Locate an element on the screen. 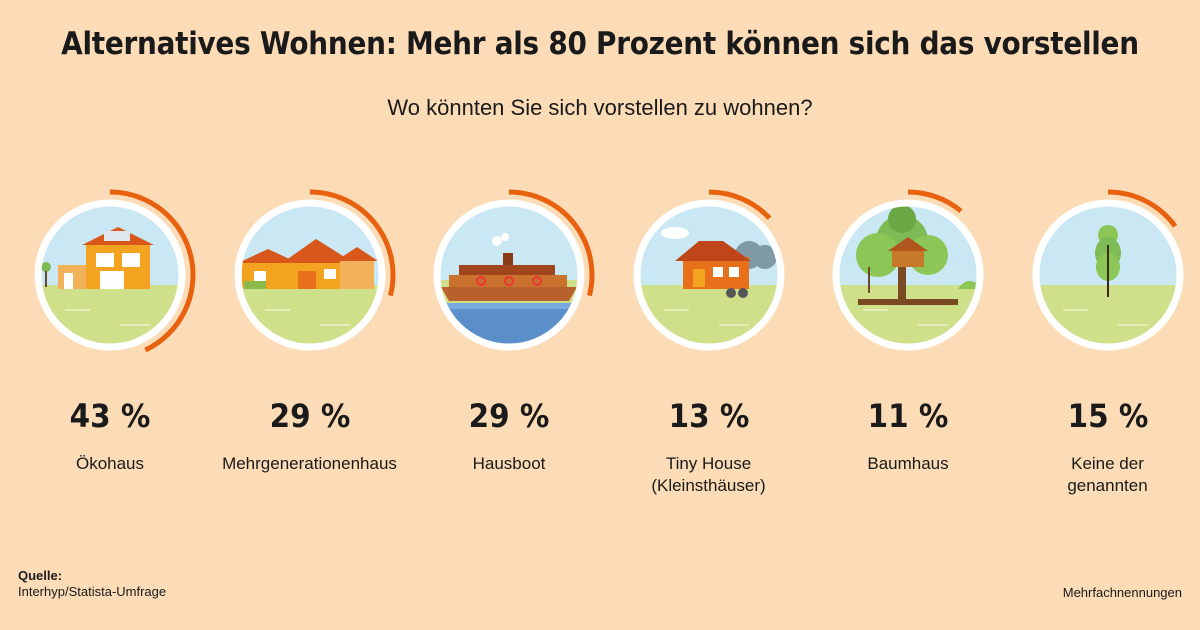 The image size is (1200, 630). multiple-answers-note: Mehrfachnennungen is located at coordinates (1122, 592).